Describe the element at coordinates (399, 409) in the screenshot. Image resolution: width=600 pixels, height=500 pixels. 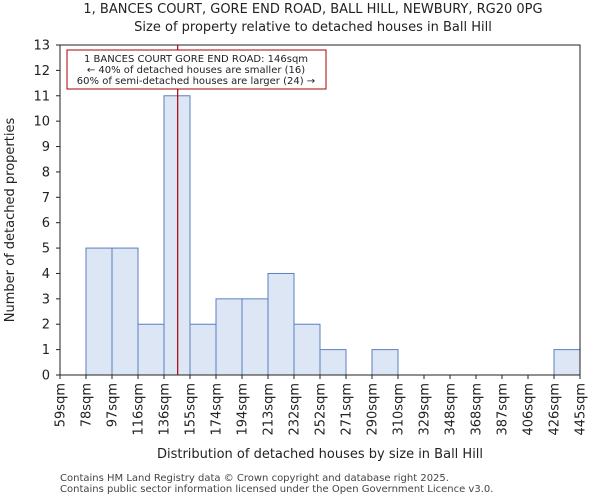
I see `x-tick-label: 310sqm` at that location.